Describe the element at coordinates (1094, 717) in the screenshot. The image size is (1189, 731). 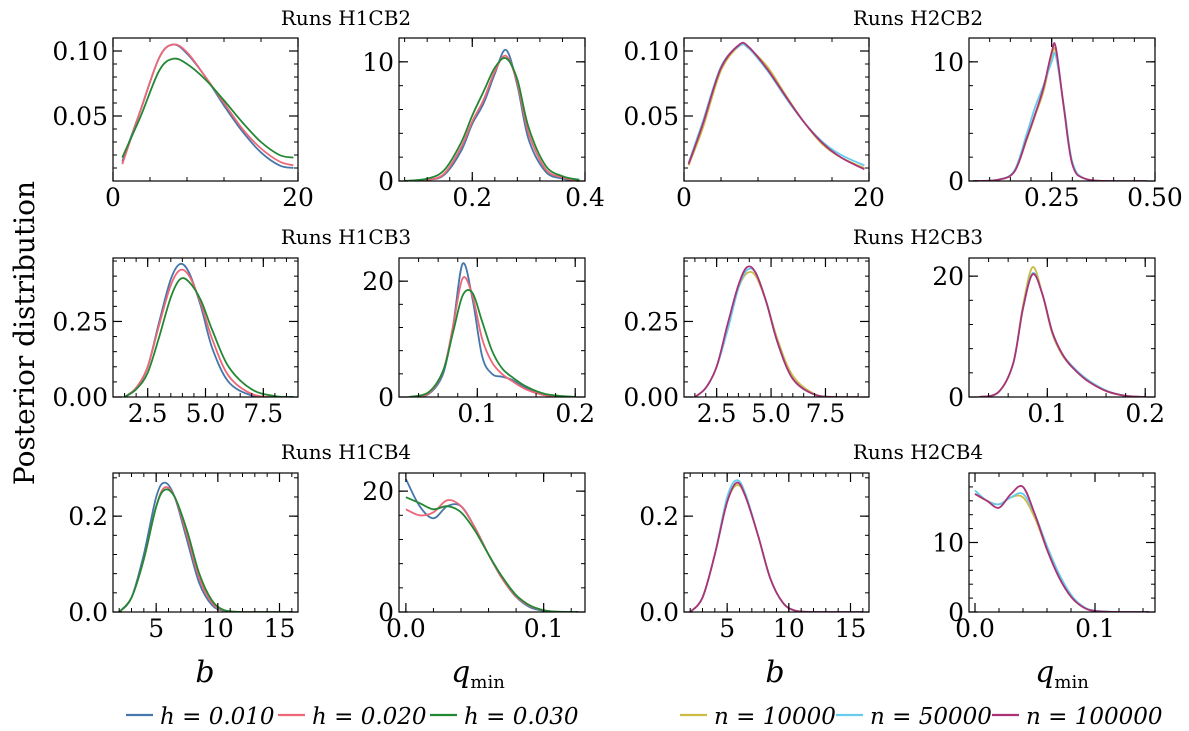
I see `legend-label-n100000: n = 100000` at that location.